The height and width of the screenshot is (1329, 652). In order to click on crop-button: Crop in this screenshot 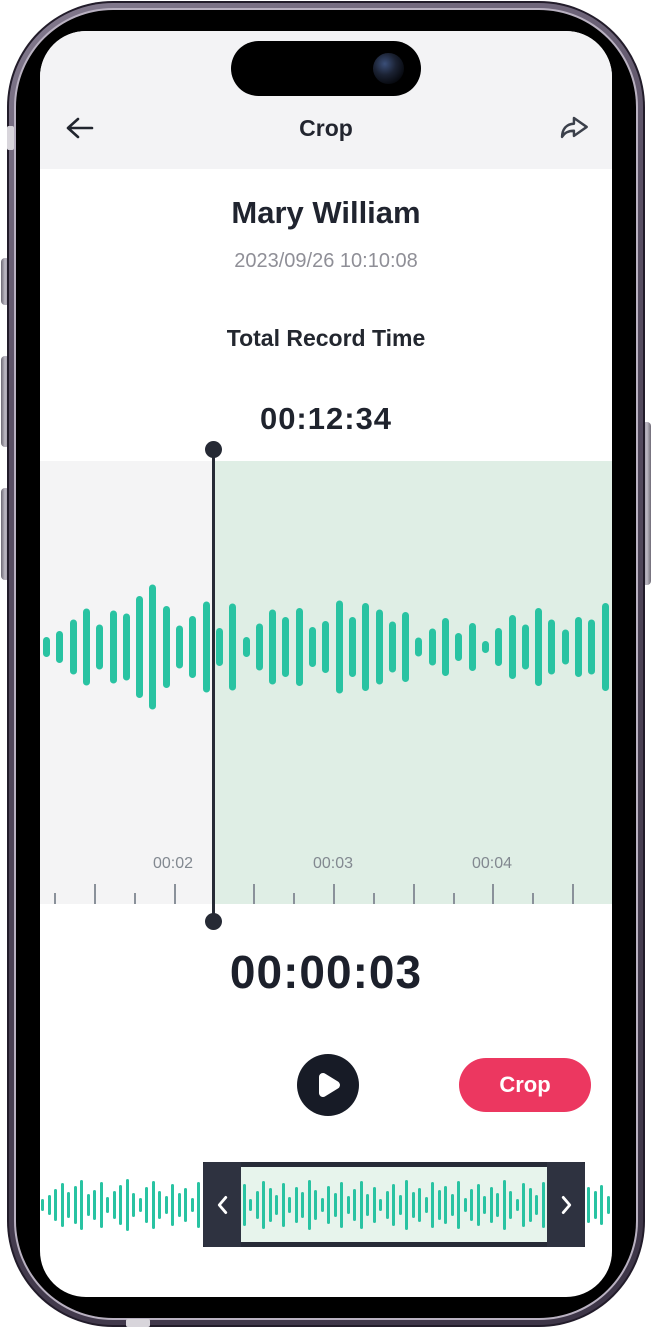, I will do `click(525, 1085)`.